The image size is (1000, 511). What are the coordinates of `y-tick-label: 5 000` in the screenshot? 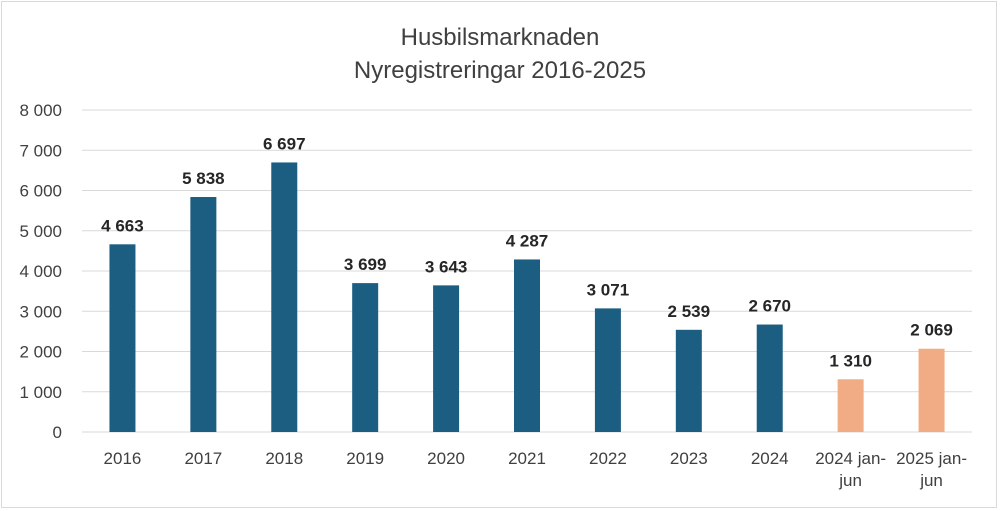 It's located at (40, 231).